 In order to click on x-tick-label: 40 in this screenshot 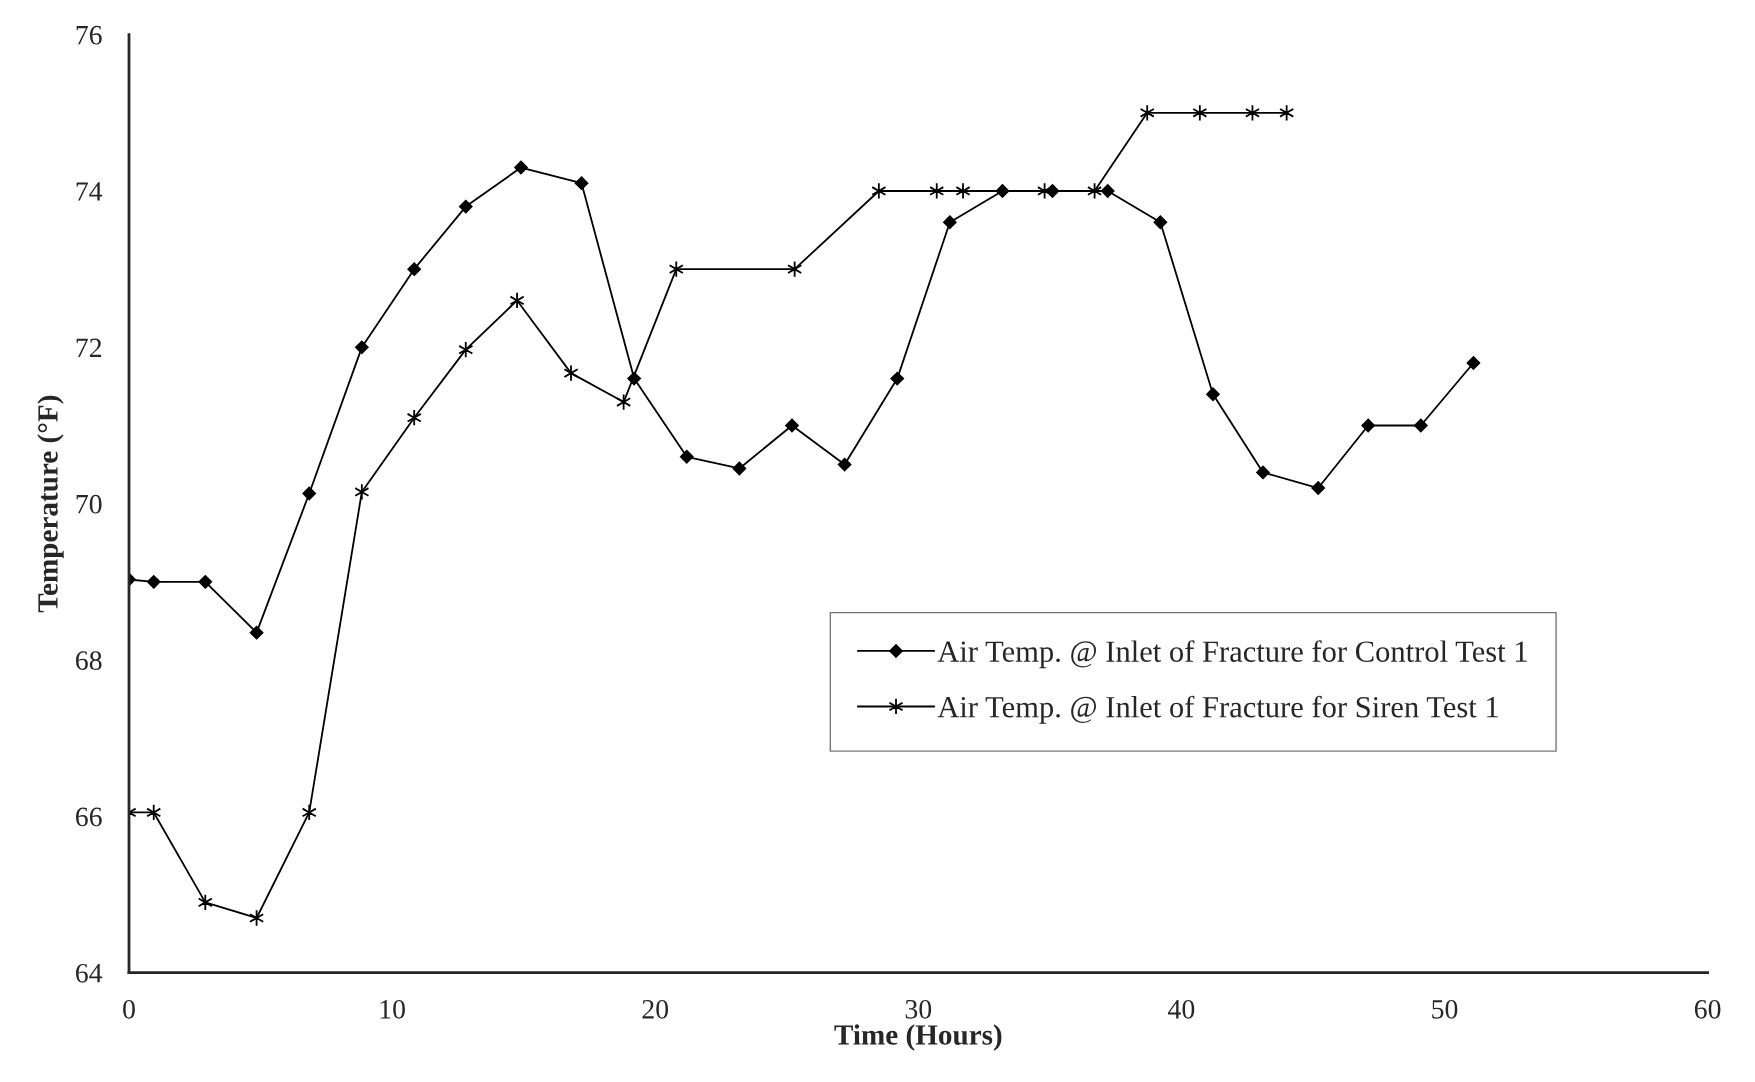, I will do `click(1181, 1009)`.